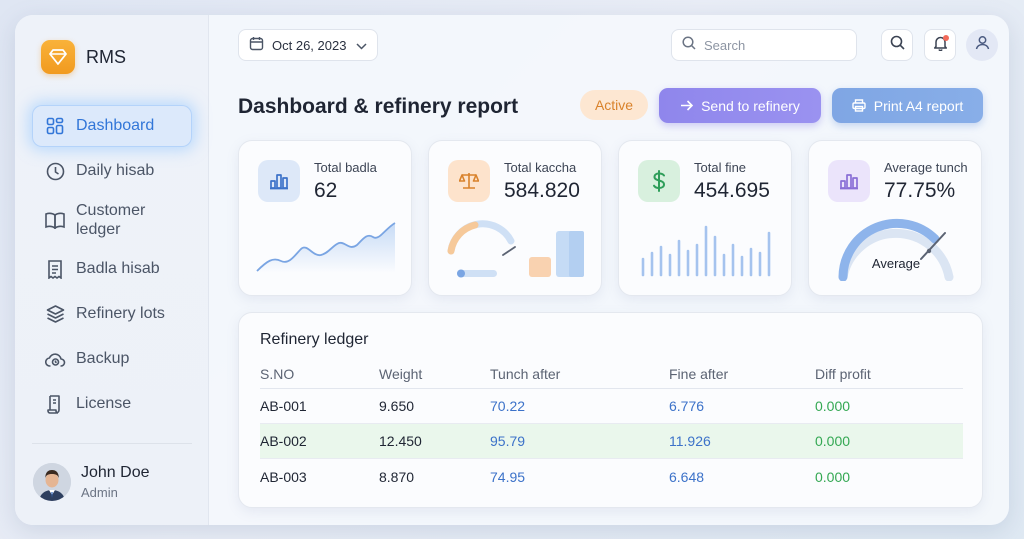 The image size is (1024, 539). Describe the element at coordinates (690, 441) in the screenshot. I see `cell-fine-after: 11.926` at that location.